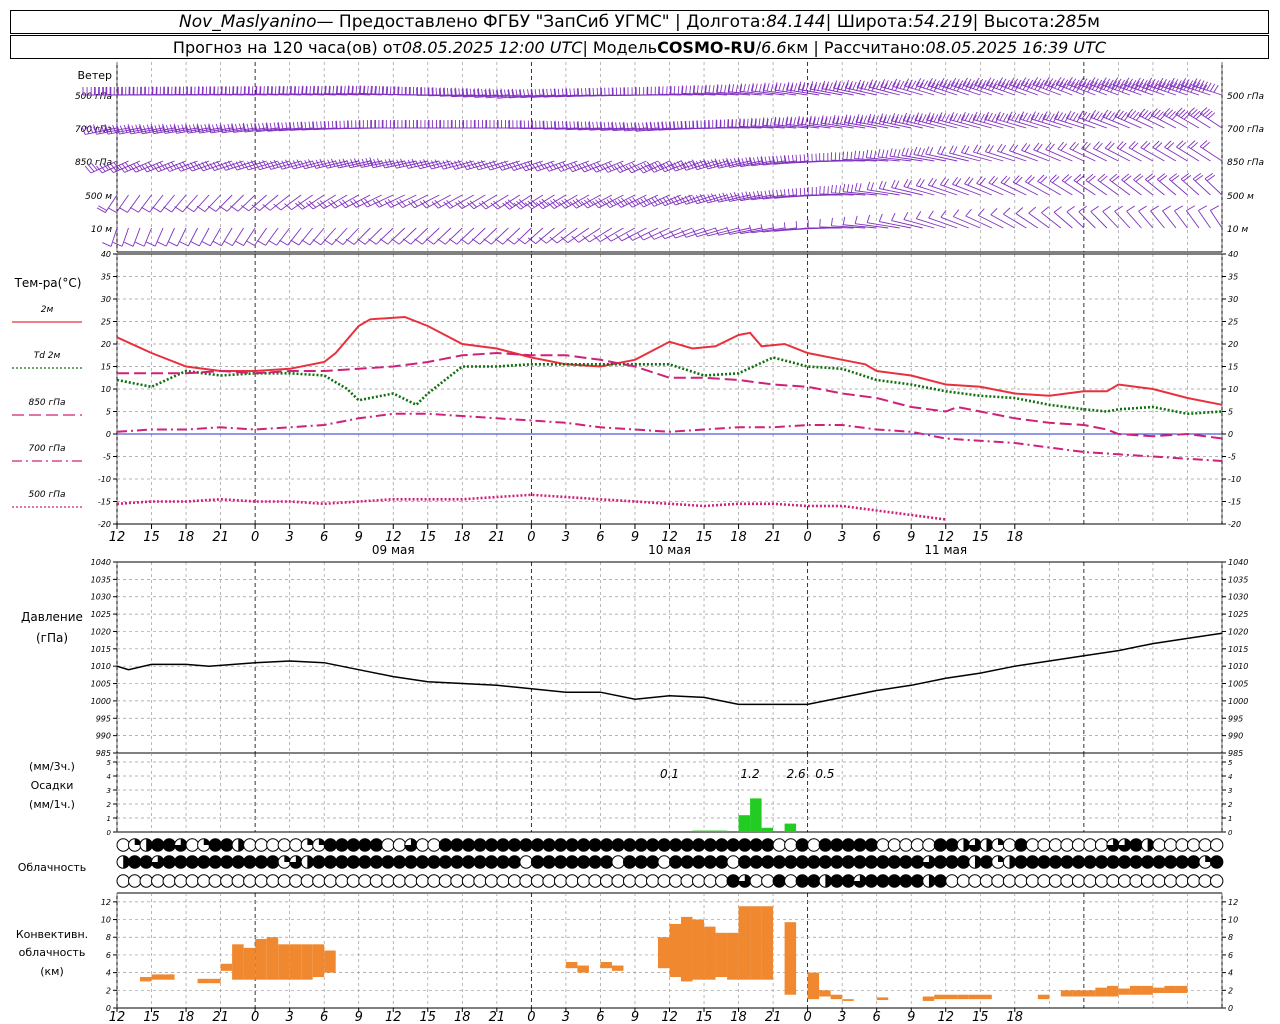 The width and height of the screenshot is (1280, 1024). What do you see at coordinates (48, 283) in the screenshot?
I see `temp-label: Тем-ра(°С)` at bounding box center [48, 283].